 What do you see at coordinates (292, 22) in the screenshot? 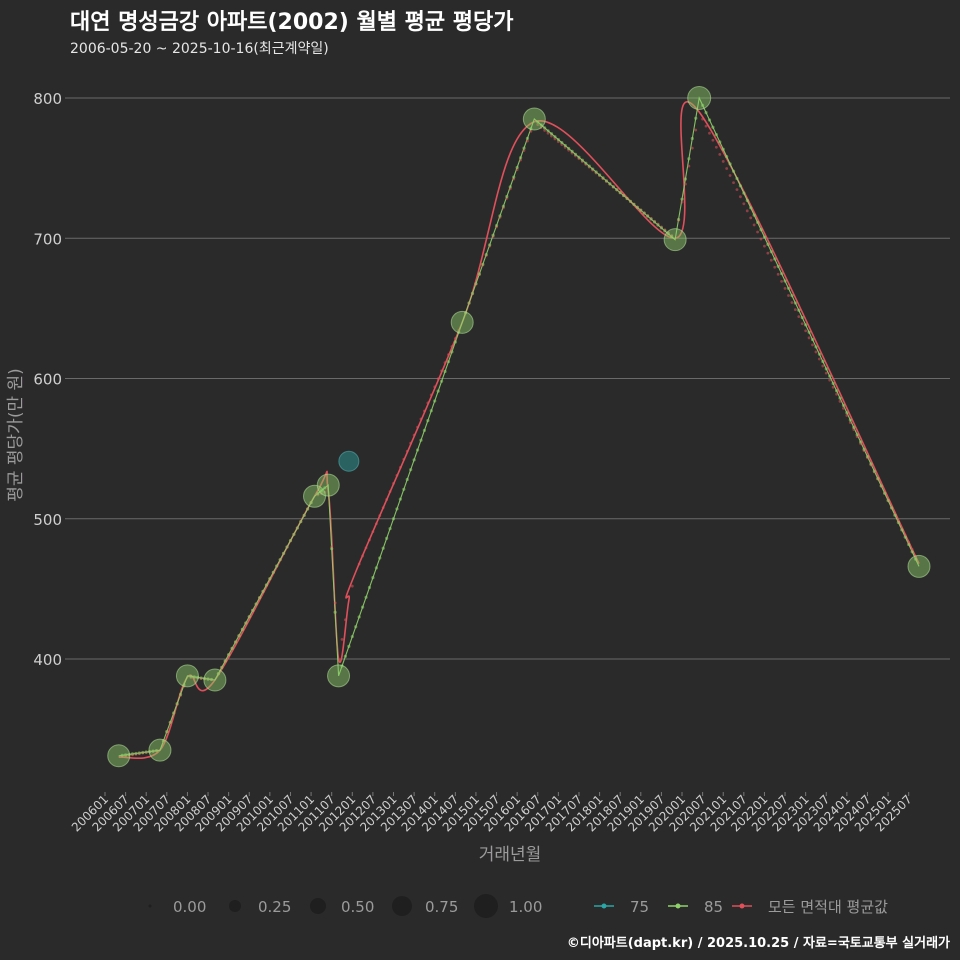
I see `chart-title: 대연 명성금강 아파트(2002) 월별 평균 평당가` at bounding box center [292, 22].